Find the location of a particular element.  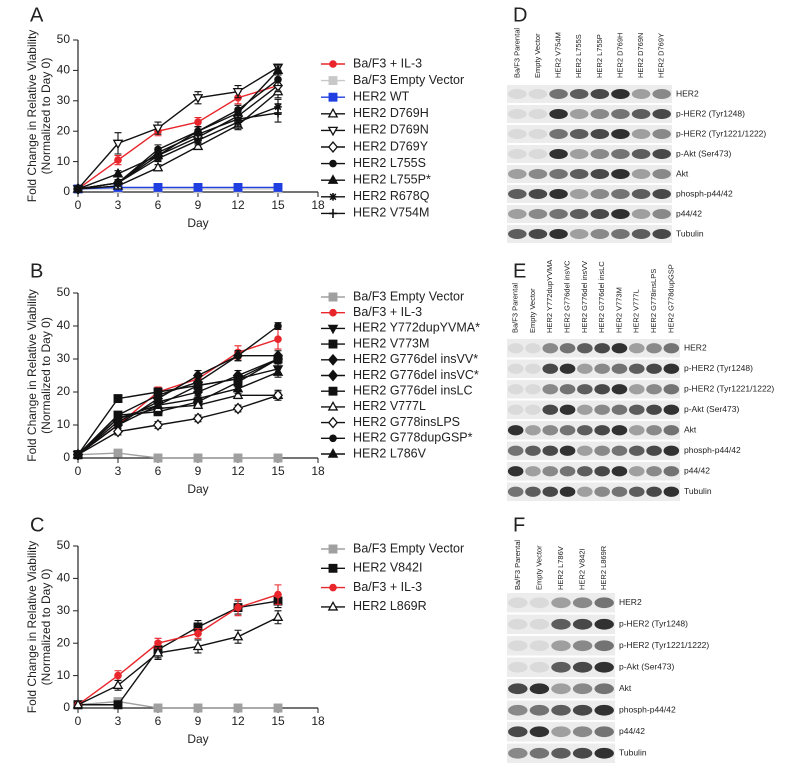

lane-label: HER2 G776del insVV is located at coordinates (584, 297).